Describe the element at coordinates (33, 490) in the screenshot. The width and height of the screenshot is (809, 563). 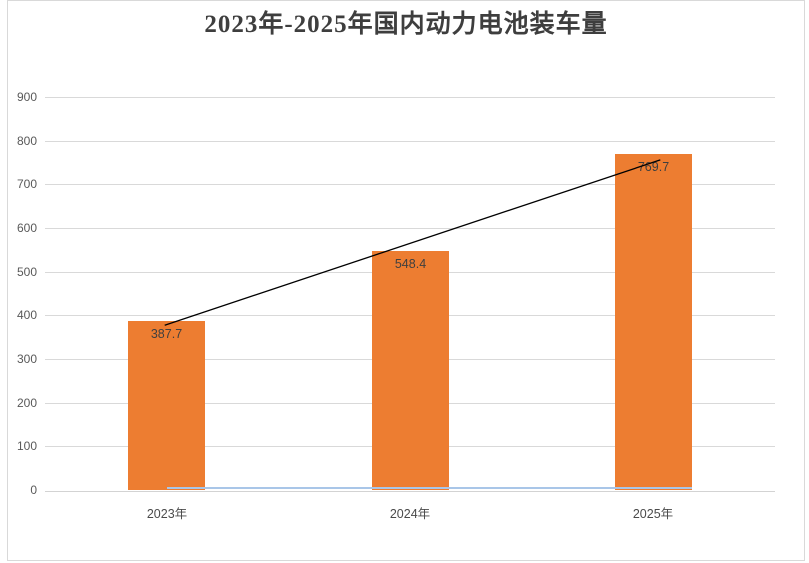
I see `y-tick-label-0: 0` at that location.